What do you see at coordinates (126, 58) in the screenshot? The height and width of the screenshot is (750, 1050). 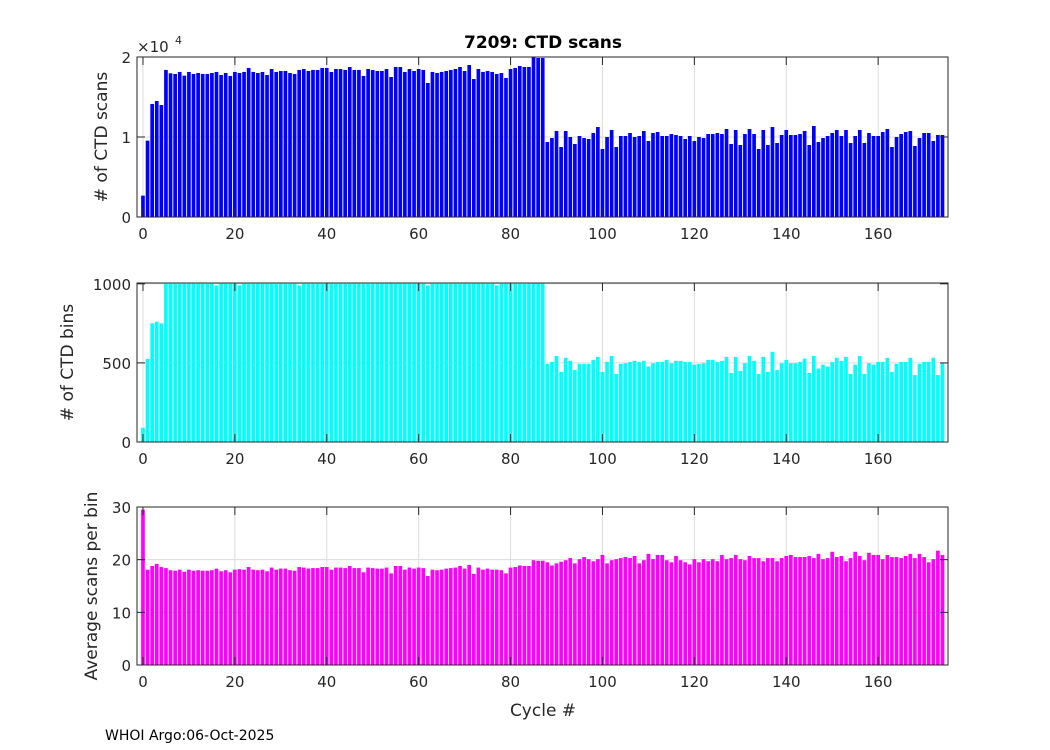 I see `y-tick-label: 2` at bounding box center [126, 58].